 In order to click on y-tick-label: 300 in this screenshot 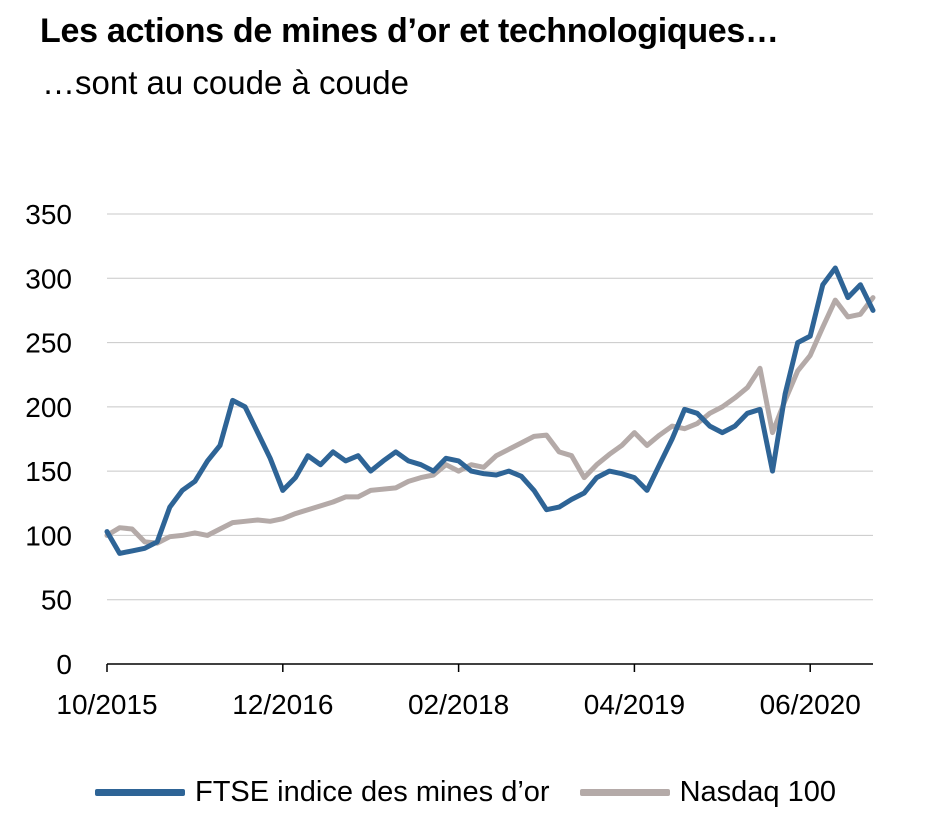, I will do `click(48, 278)`.